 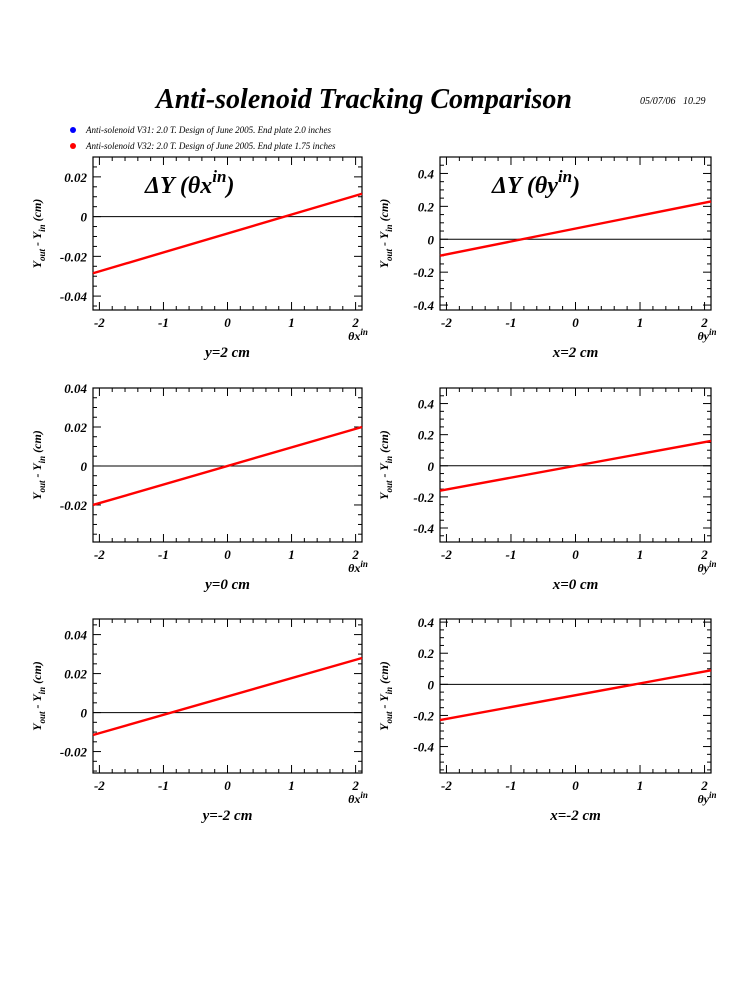 What do you see at coordinates (364, 99) in the screenshot?
I see `page-title: Anti-solenoid Tracking Comparison` at bounding box center [364, 99].